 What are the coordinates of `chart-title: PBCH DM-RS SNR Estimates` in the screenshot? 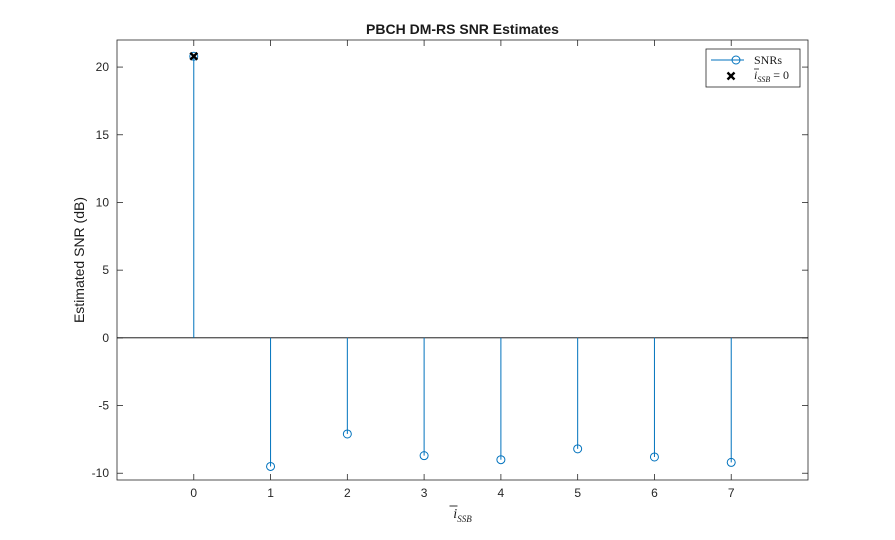 It's located at (462, 29).